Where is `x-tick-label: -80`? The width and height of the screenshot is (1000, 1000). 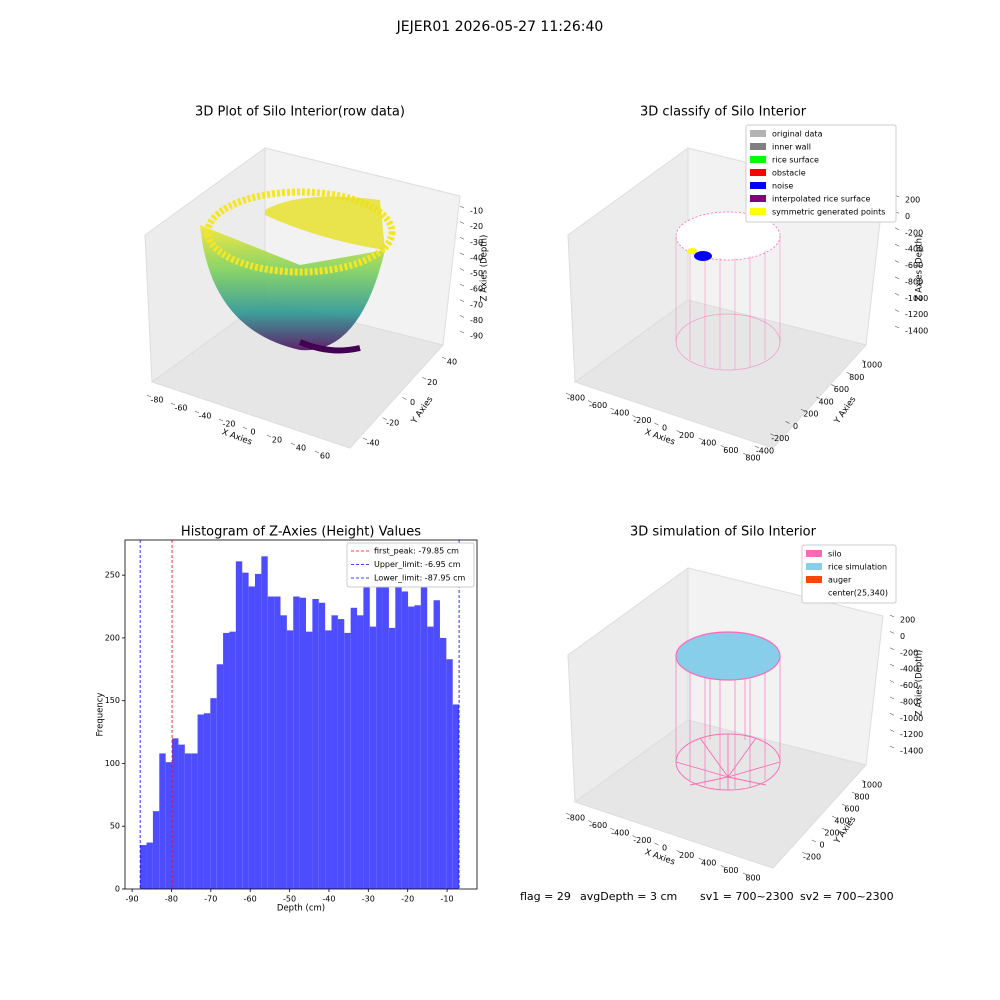
x-tick-label: -80 is located at coordinates (171, 899).